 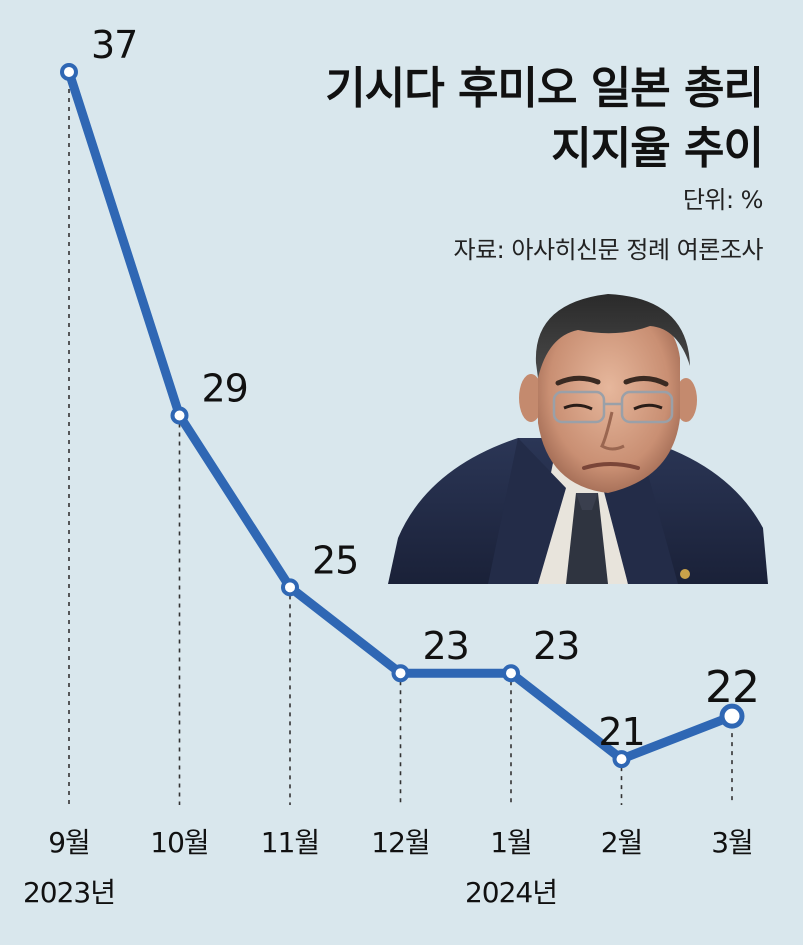 What do you see at coordinates (290, 842) in the screenshot?
I see `x-tick-label: 11월` at bounding box center [290, 842].